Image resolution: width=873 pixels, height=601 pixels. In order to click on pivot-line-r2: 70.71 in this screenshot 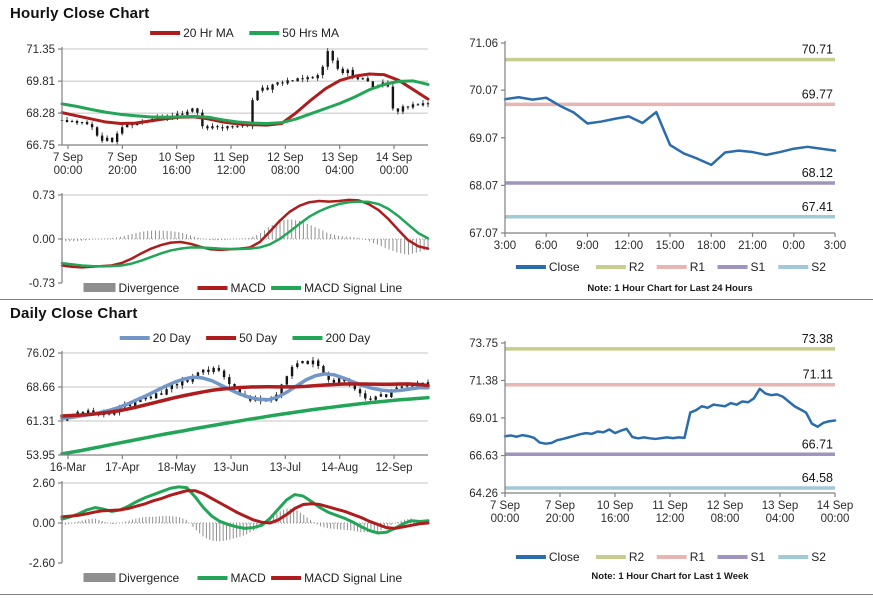, I will do `click(670, 52)`.